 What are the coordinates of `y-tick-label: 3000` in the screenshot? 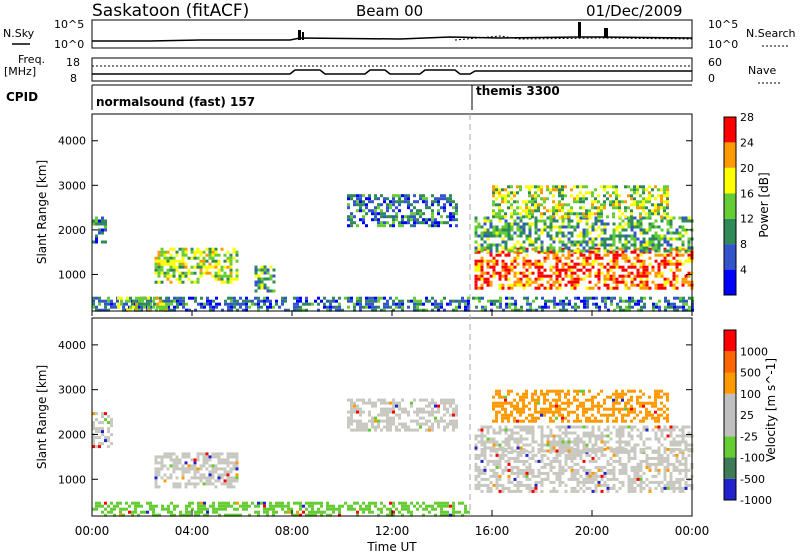 It's located at (72, 390).